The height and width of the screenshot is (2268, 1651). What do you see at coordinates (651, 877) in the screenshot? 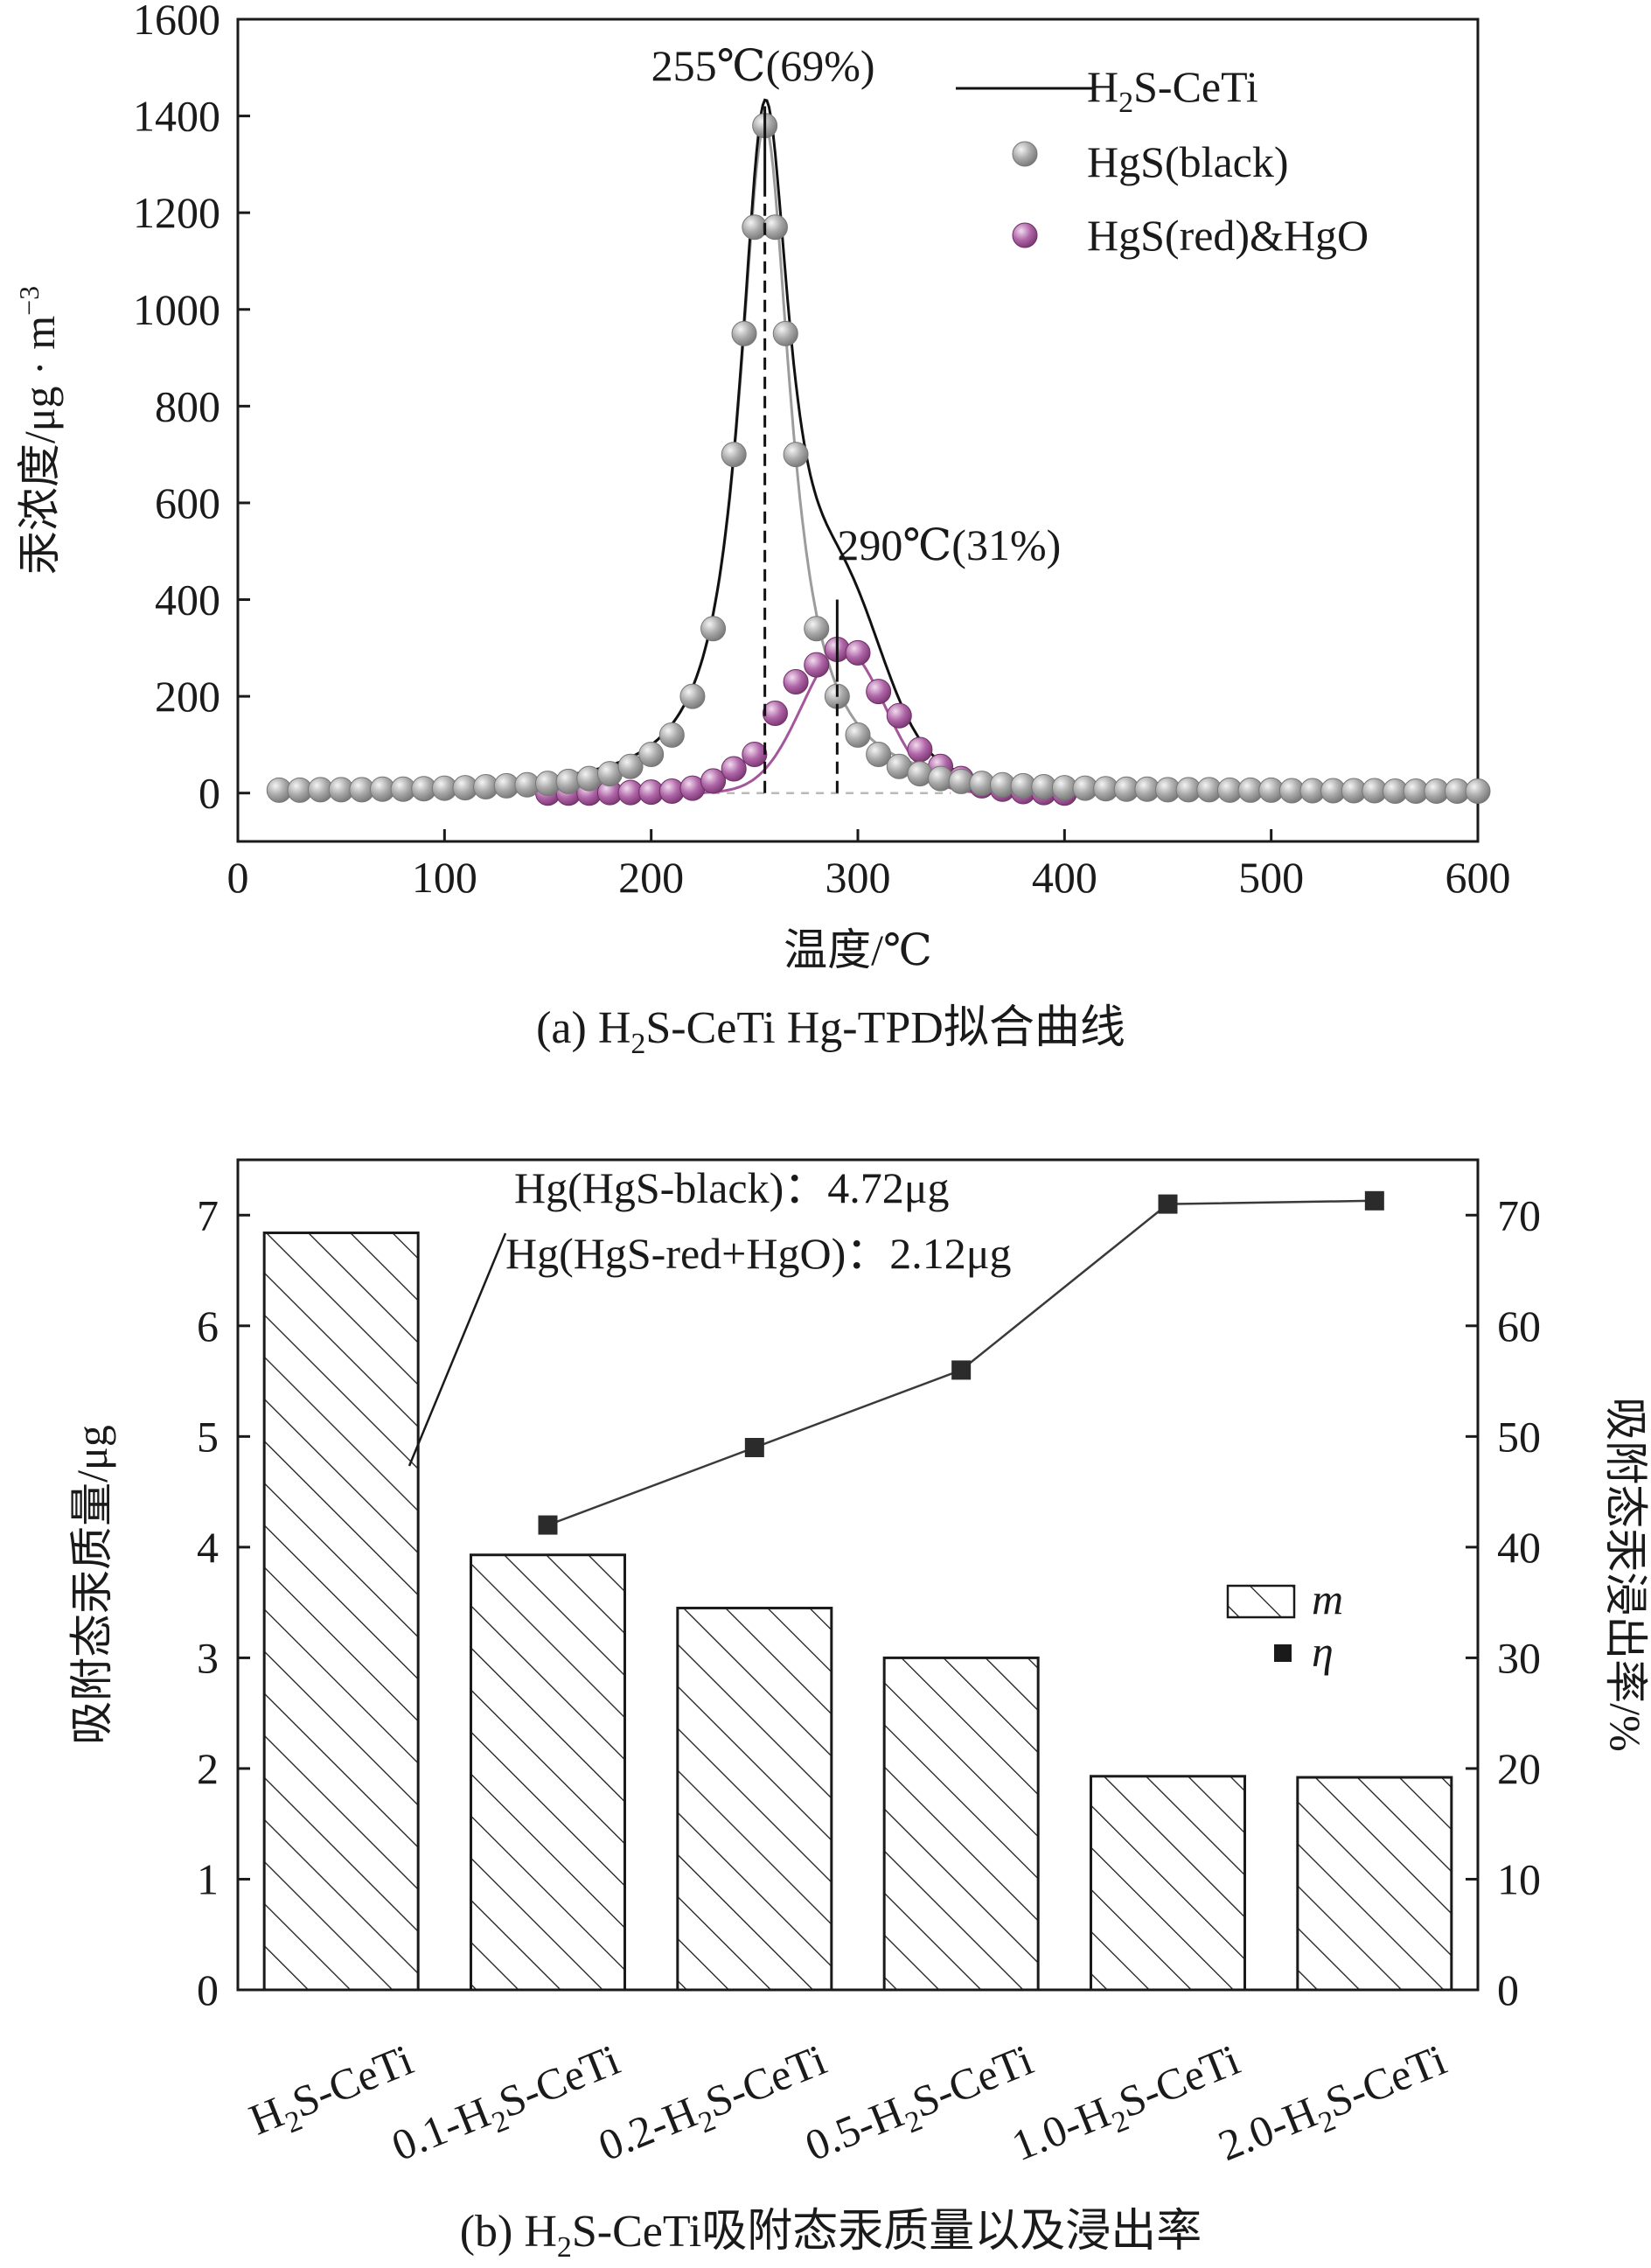
I see `x-tick-label: 200` at bounding box center [651, 877].